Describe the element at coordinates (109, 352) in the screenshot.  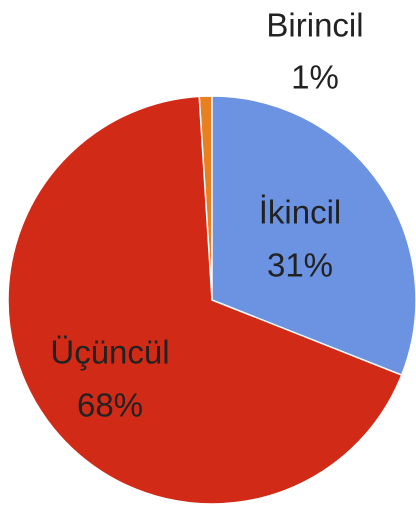
I see `slice-label: Üçüncül` at that location.